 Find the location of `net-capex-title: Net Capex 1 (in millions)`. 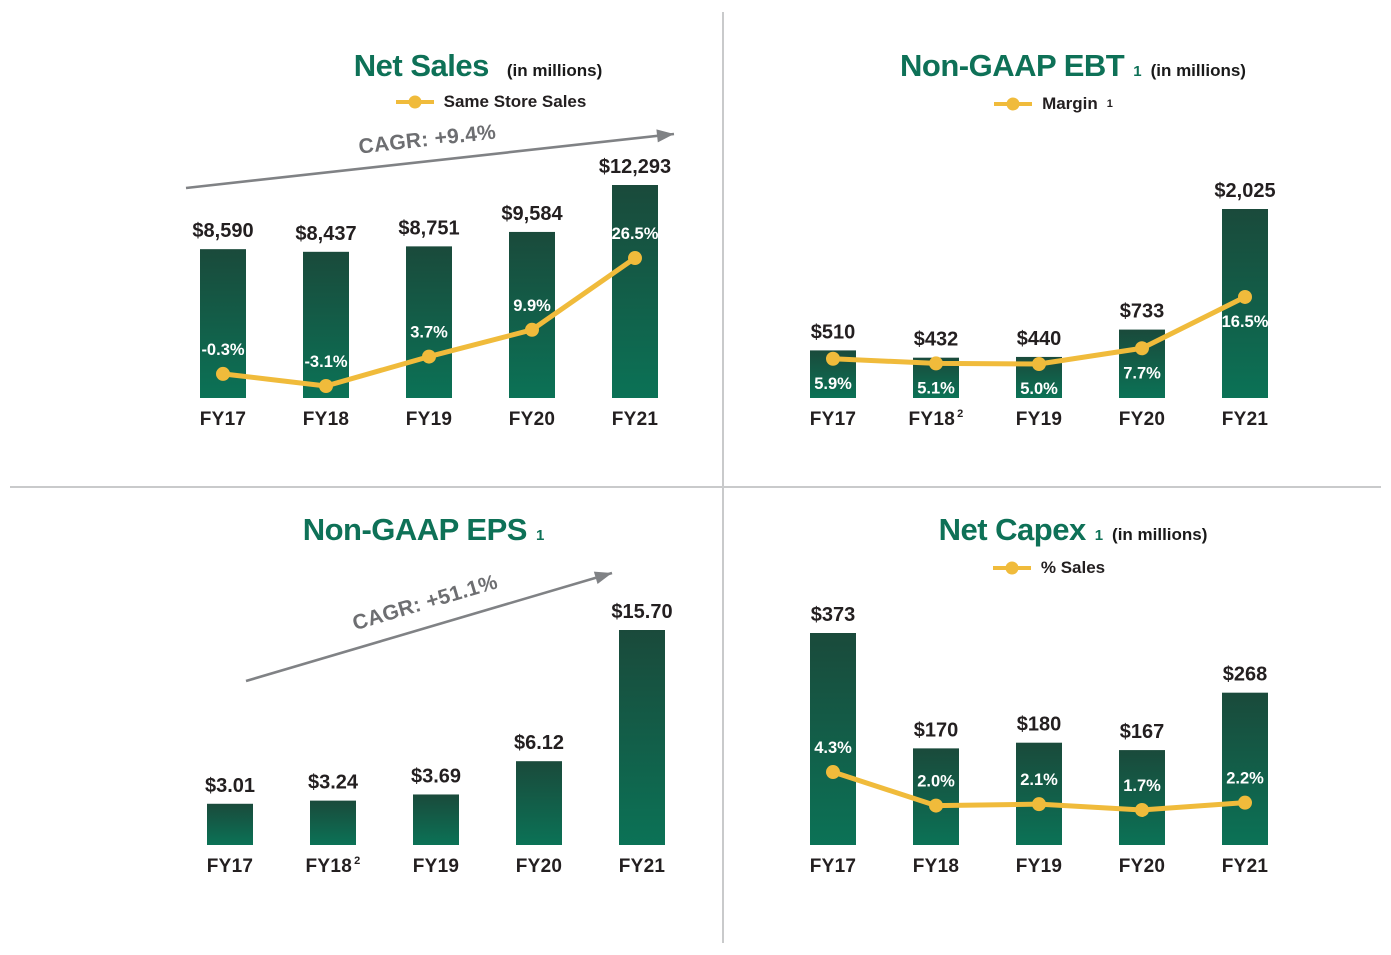

net-capex-title: Net Capex 1 (in millions) is located at coordinates (1073, 530).